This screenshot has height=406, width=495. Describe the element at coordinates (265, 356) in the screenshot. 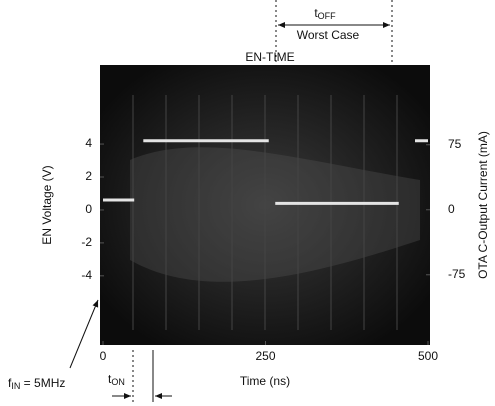

I see `x-tick-label: 250` at that location.